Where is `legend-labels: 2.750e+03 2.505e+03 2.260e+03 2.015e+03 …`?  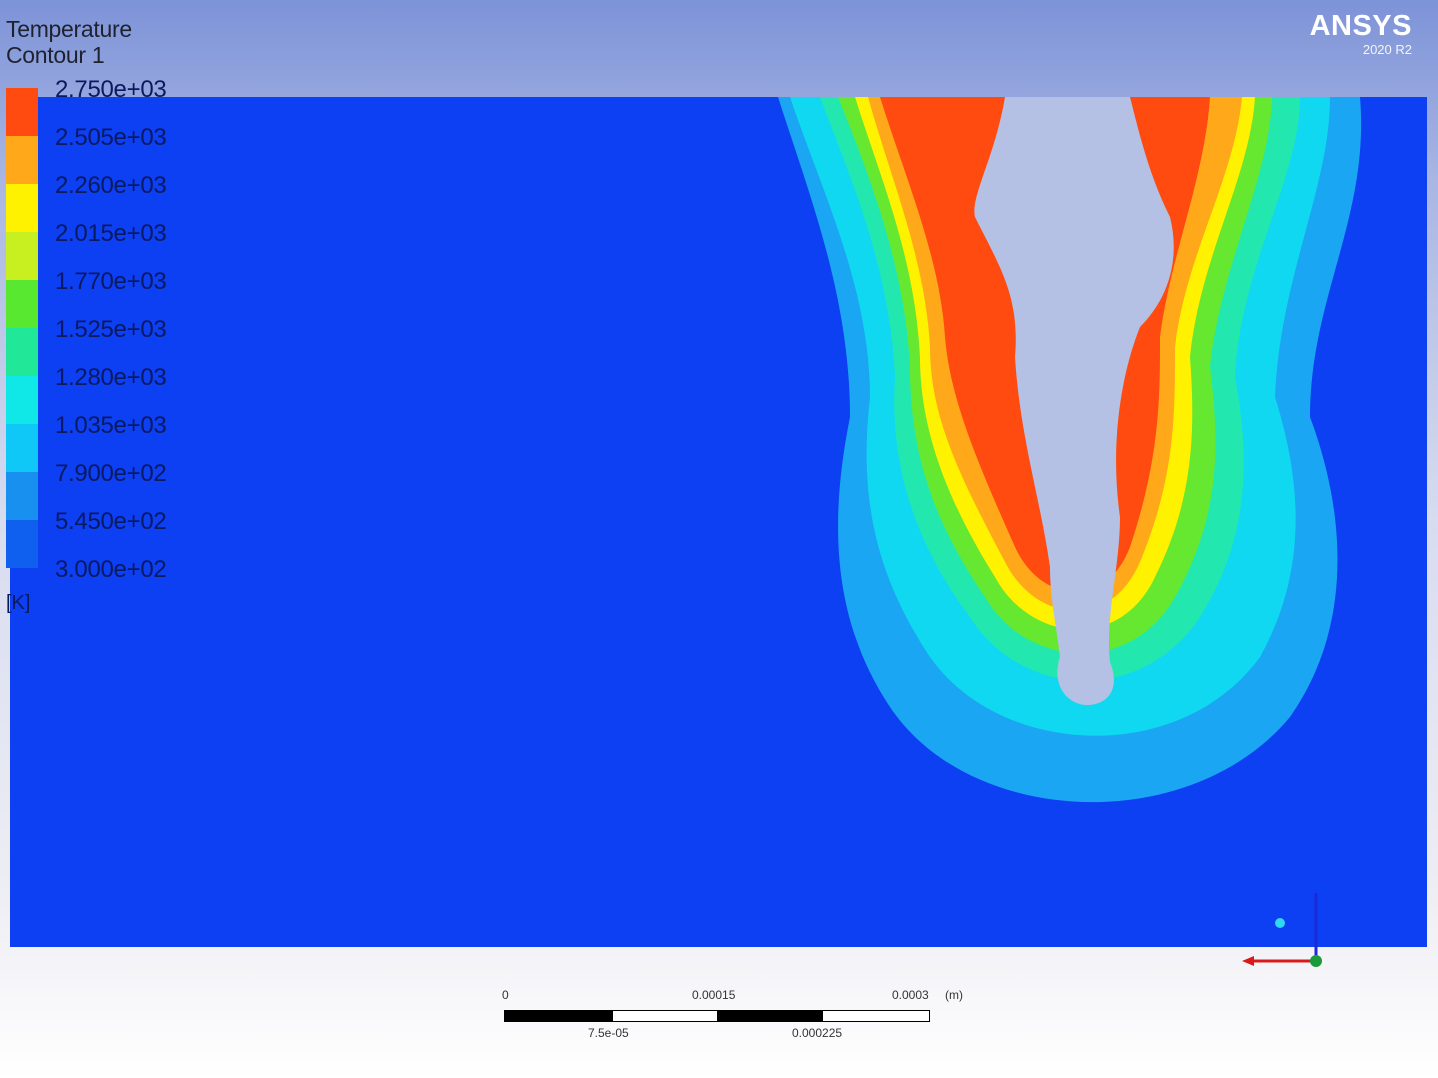
legend-labels: 2.750e+03 2.505e+03 2.260e+03 2.015e+03 … is located at coordinates (135, 336).